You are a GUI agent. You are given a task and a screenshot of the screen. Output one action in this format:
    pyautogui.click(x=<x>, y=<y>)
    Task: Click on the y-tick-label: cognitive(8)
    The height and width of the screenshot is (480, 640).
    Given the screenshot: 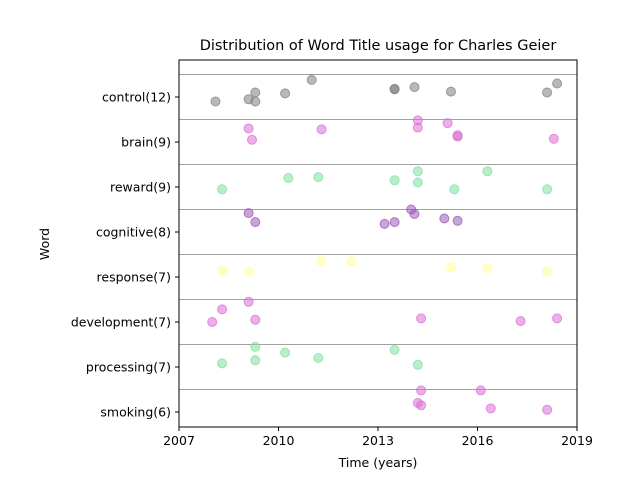 What is the action you would take?
    pyautogui.click(x=133, y=232)
    